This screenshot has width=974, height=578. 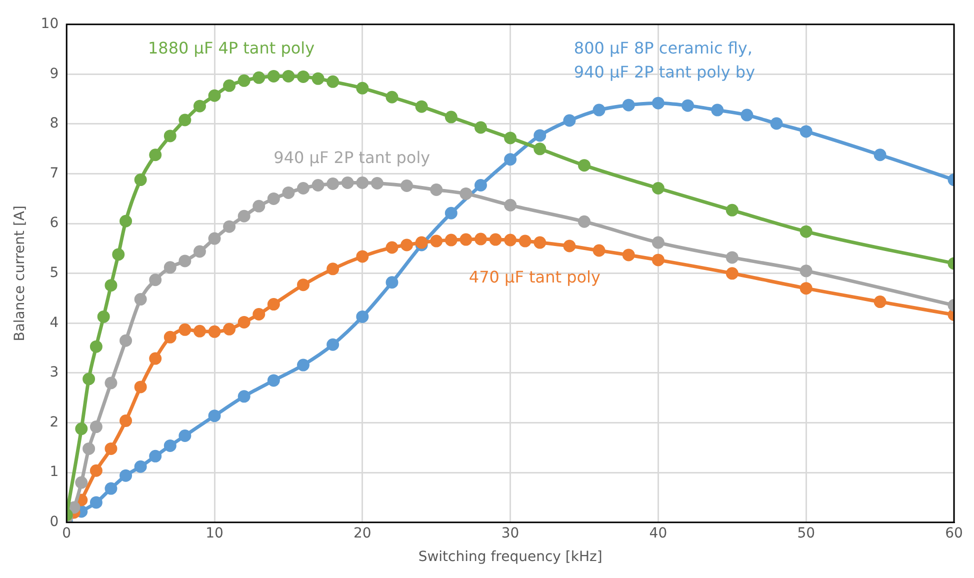 I want to click on y-axis-title: Balance current [A], so click(x=20, y=274).